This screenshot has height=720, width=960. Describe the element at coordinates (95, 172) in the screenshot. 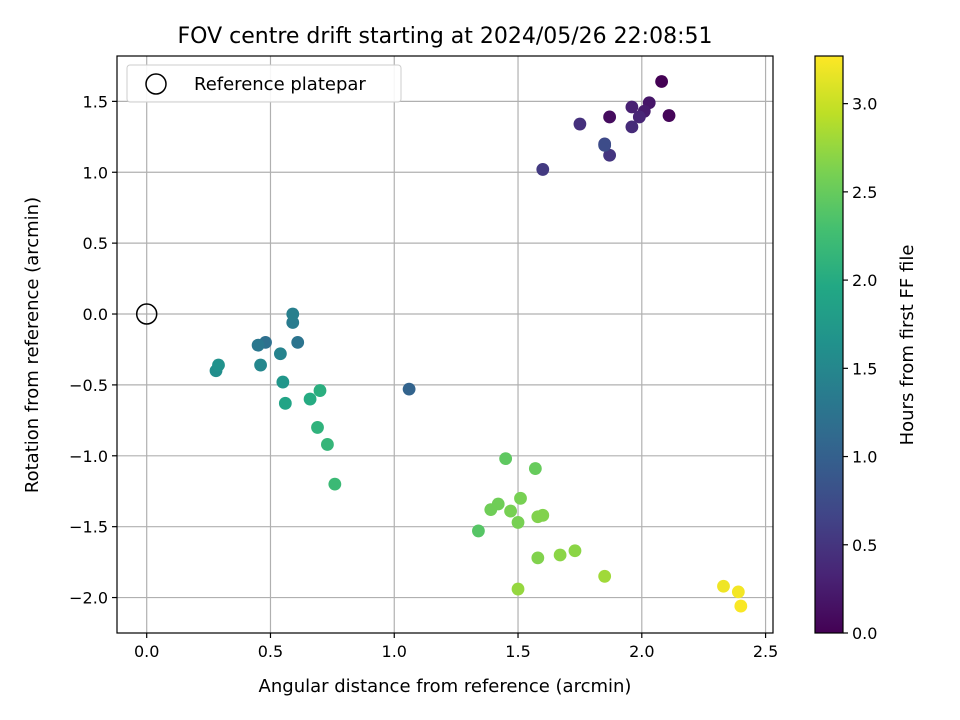

I see `y-tick-label: 1.0` at that location.